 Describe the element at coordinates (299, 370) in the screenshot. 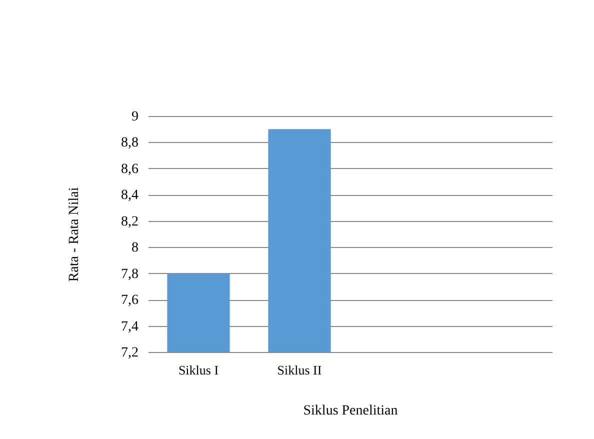

I see `x-tick-label: Siklus II` at that location.